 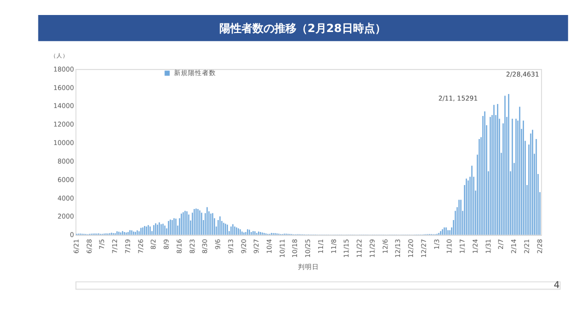 I want to click on chart-title: 陽性者数の推移（2月28日時点）, so click(x=303, y=28).